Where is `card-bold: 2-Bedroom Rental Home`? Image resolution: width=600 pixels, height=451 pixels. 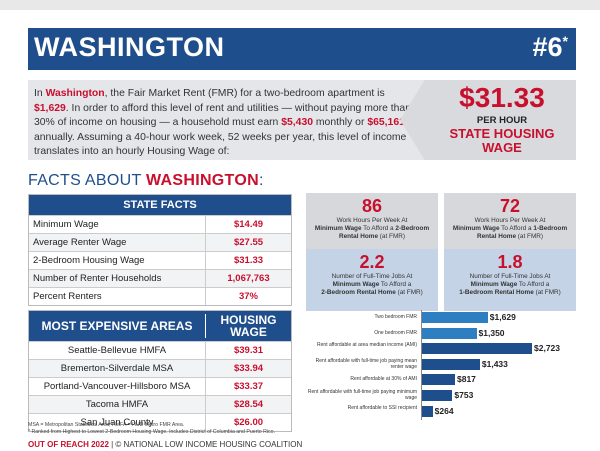 card-bold: 2-Bedroom Rental Home is located at coordinates (358, 293).